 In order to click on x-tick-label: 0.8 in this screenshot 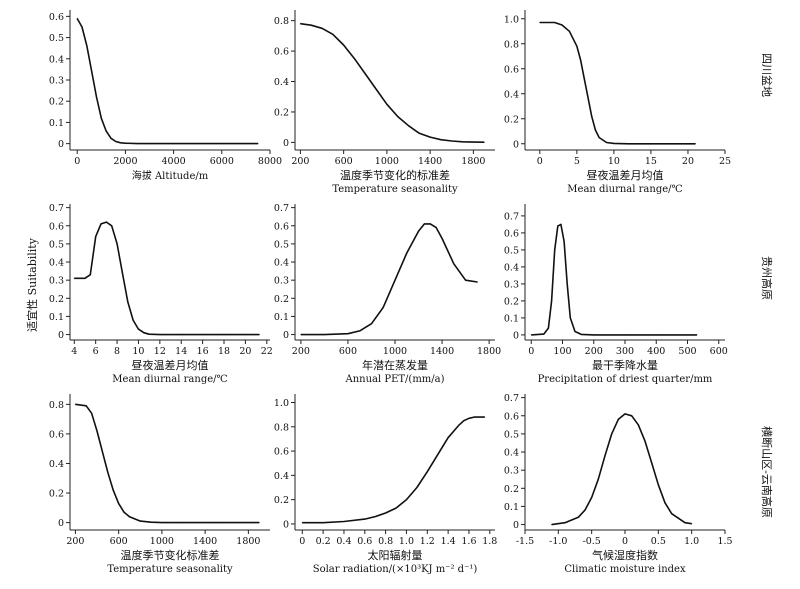, I will do `click(385, 541)`.